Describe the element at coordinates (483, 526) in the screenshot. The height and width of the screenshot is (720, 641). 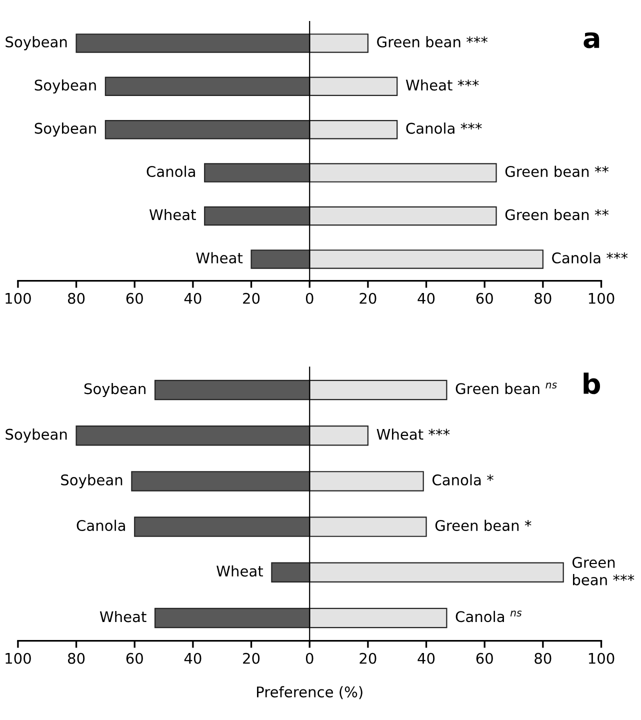
I see `data-label: Green bean *` at that location.